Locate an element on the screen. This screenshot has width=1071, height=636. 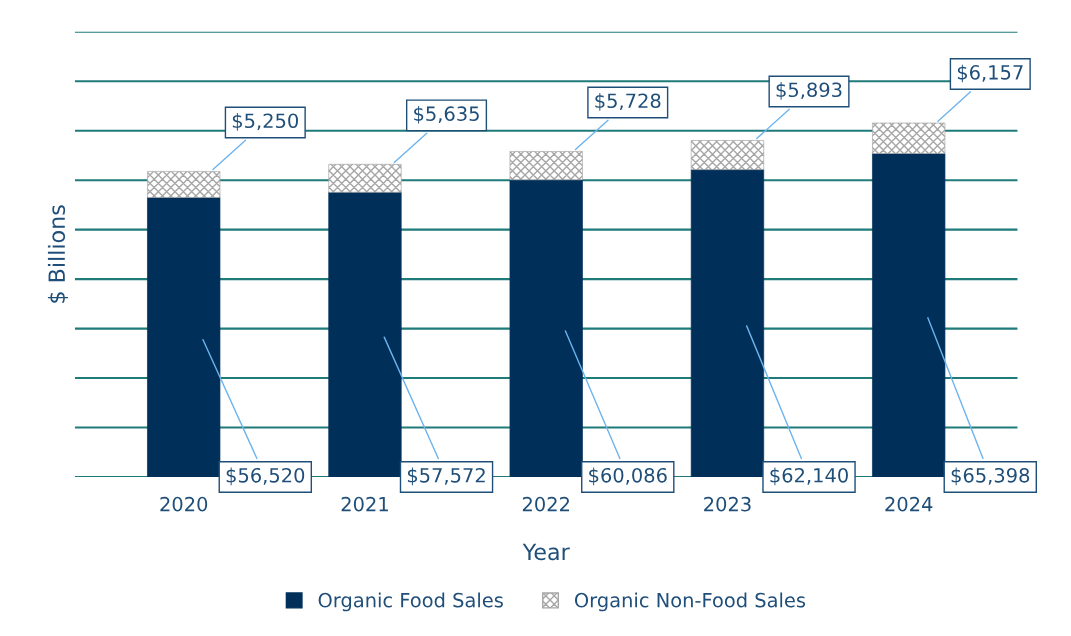
x-tick-label: 2020 is located at coordinates (184, 504).